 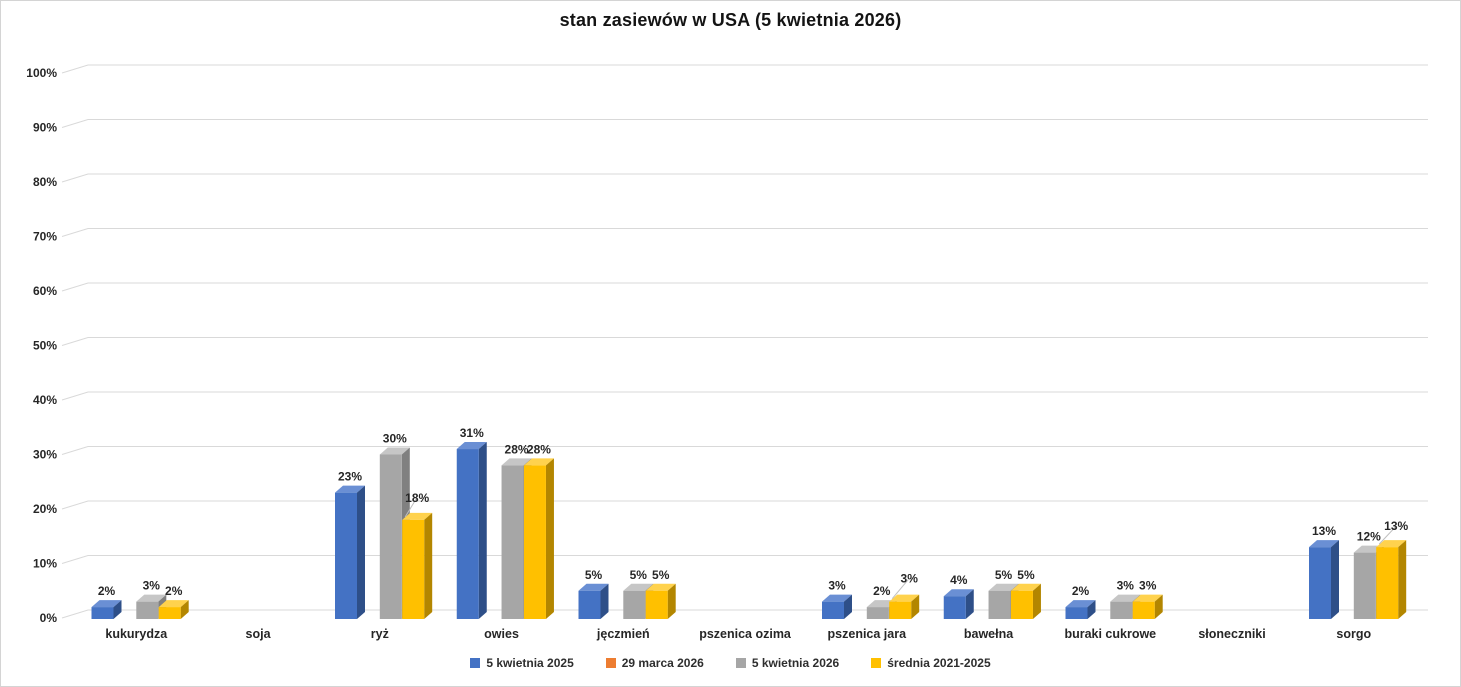 I want to click on legend-item-1: 29 marca 2026, so click(x=654, y=663).